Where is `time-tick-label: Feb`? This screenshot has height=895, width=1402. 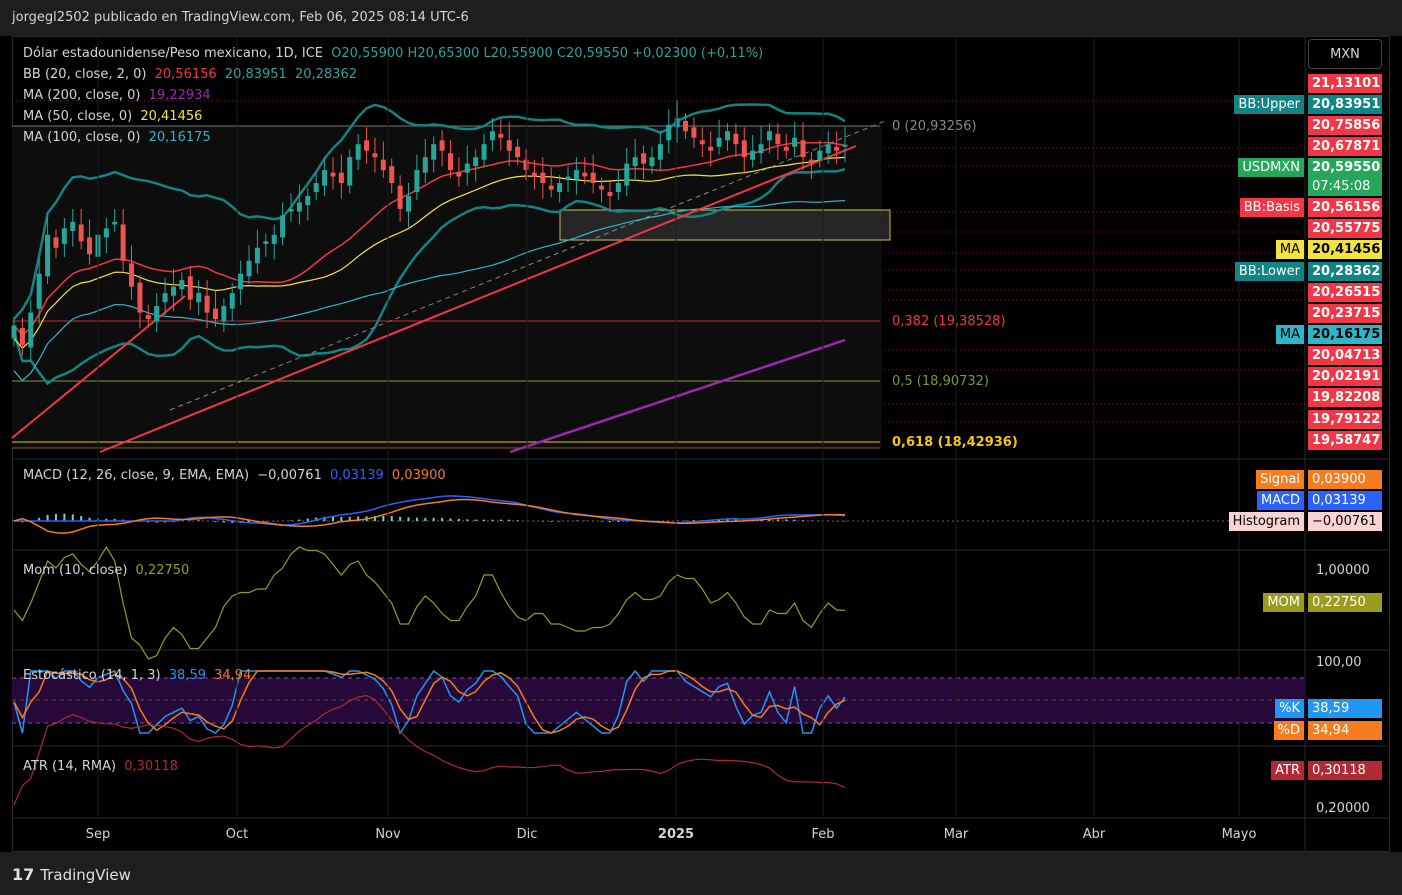
time-tick-label: Feb is located at coordinates (822, 834).